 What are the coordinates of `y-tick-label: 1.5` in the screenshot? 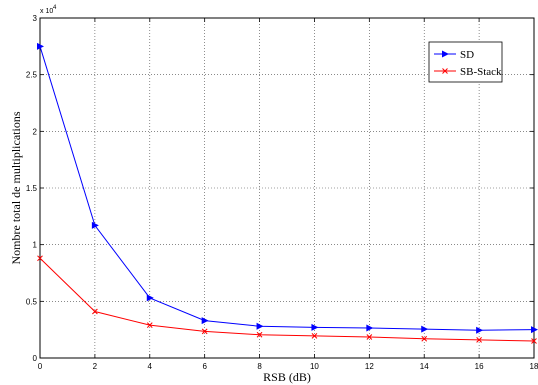 It's located at (32, 188).